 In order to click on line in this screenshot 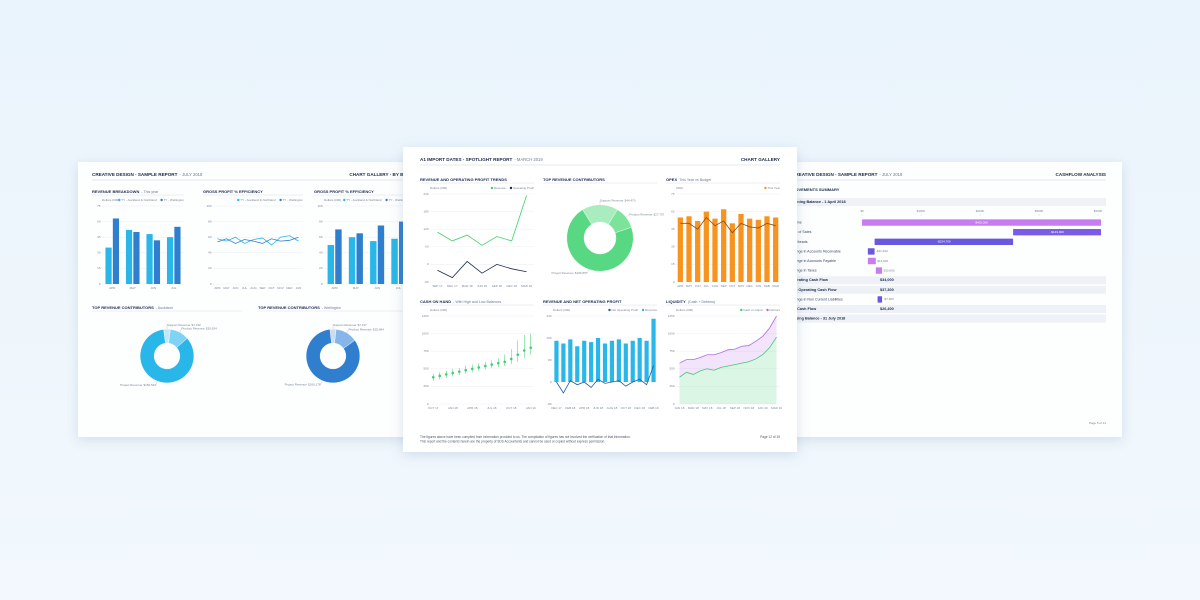, I will do `click(482, 269)`.